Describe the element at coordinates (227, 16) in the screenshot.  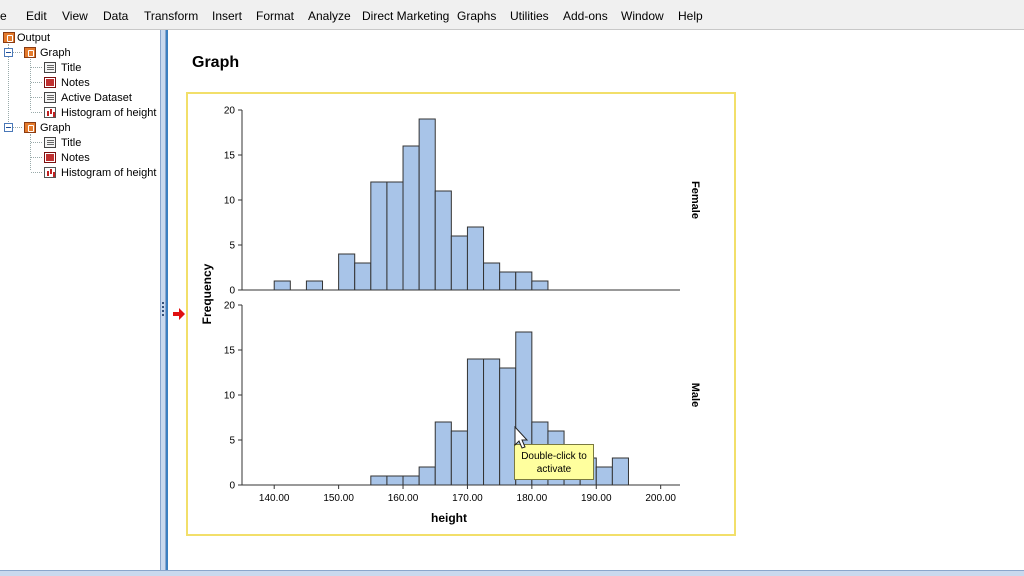
I see `menu-item-insert: Insert` at that location.